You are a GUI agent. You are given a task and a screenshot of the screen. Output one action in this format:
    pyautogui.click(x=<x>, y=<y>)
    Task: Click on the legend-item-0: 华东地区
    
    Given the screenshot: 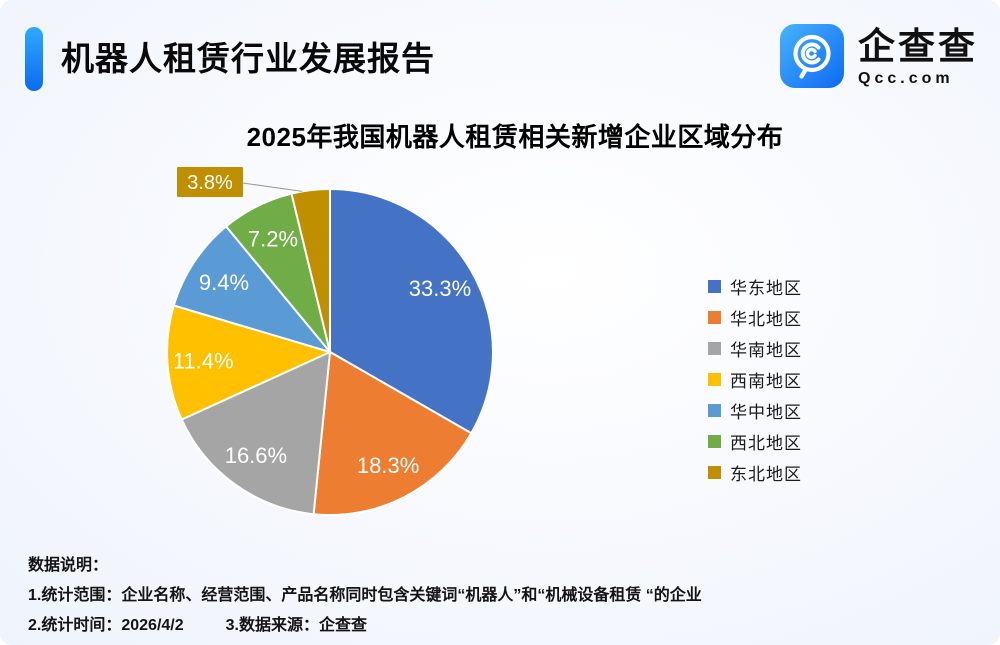 What is the action you would take?
    pyautogui.click(x=755, y=286)
    